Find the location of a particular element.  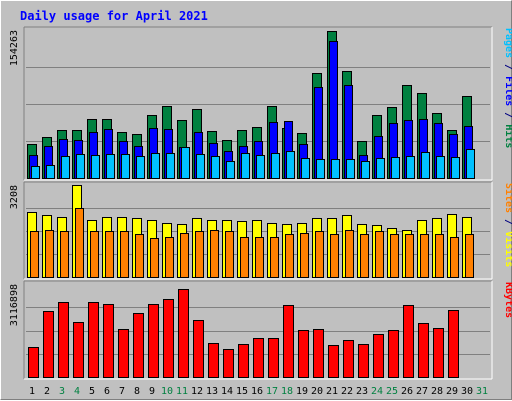

x-tick-label-day-18: 18 is located at coordinates (287, 391).